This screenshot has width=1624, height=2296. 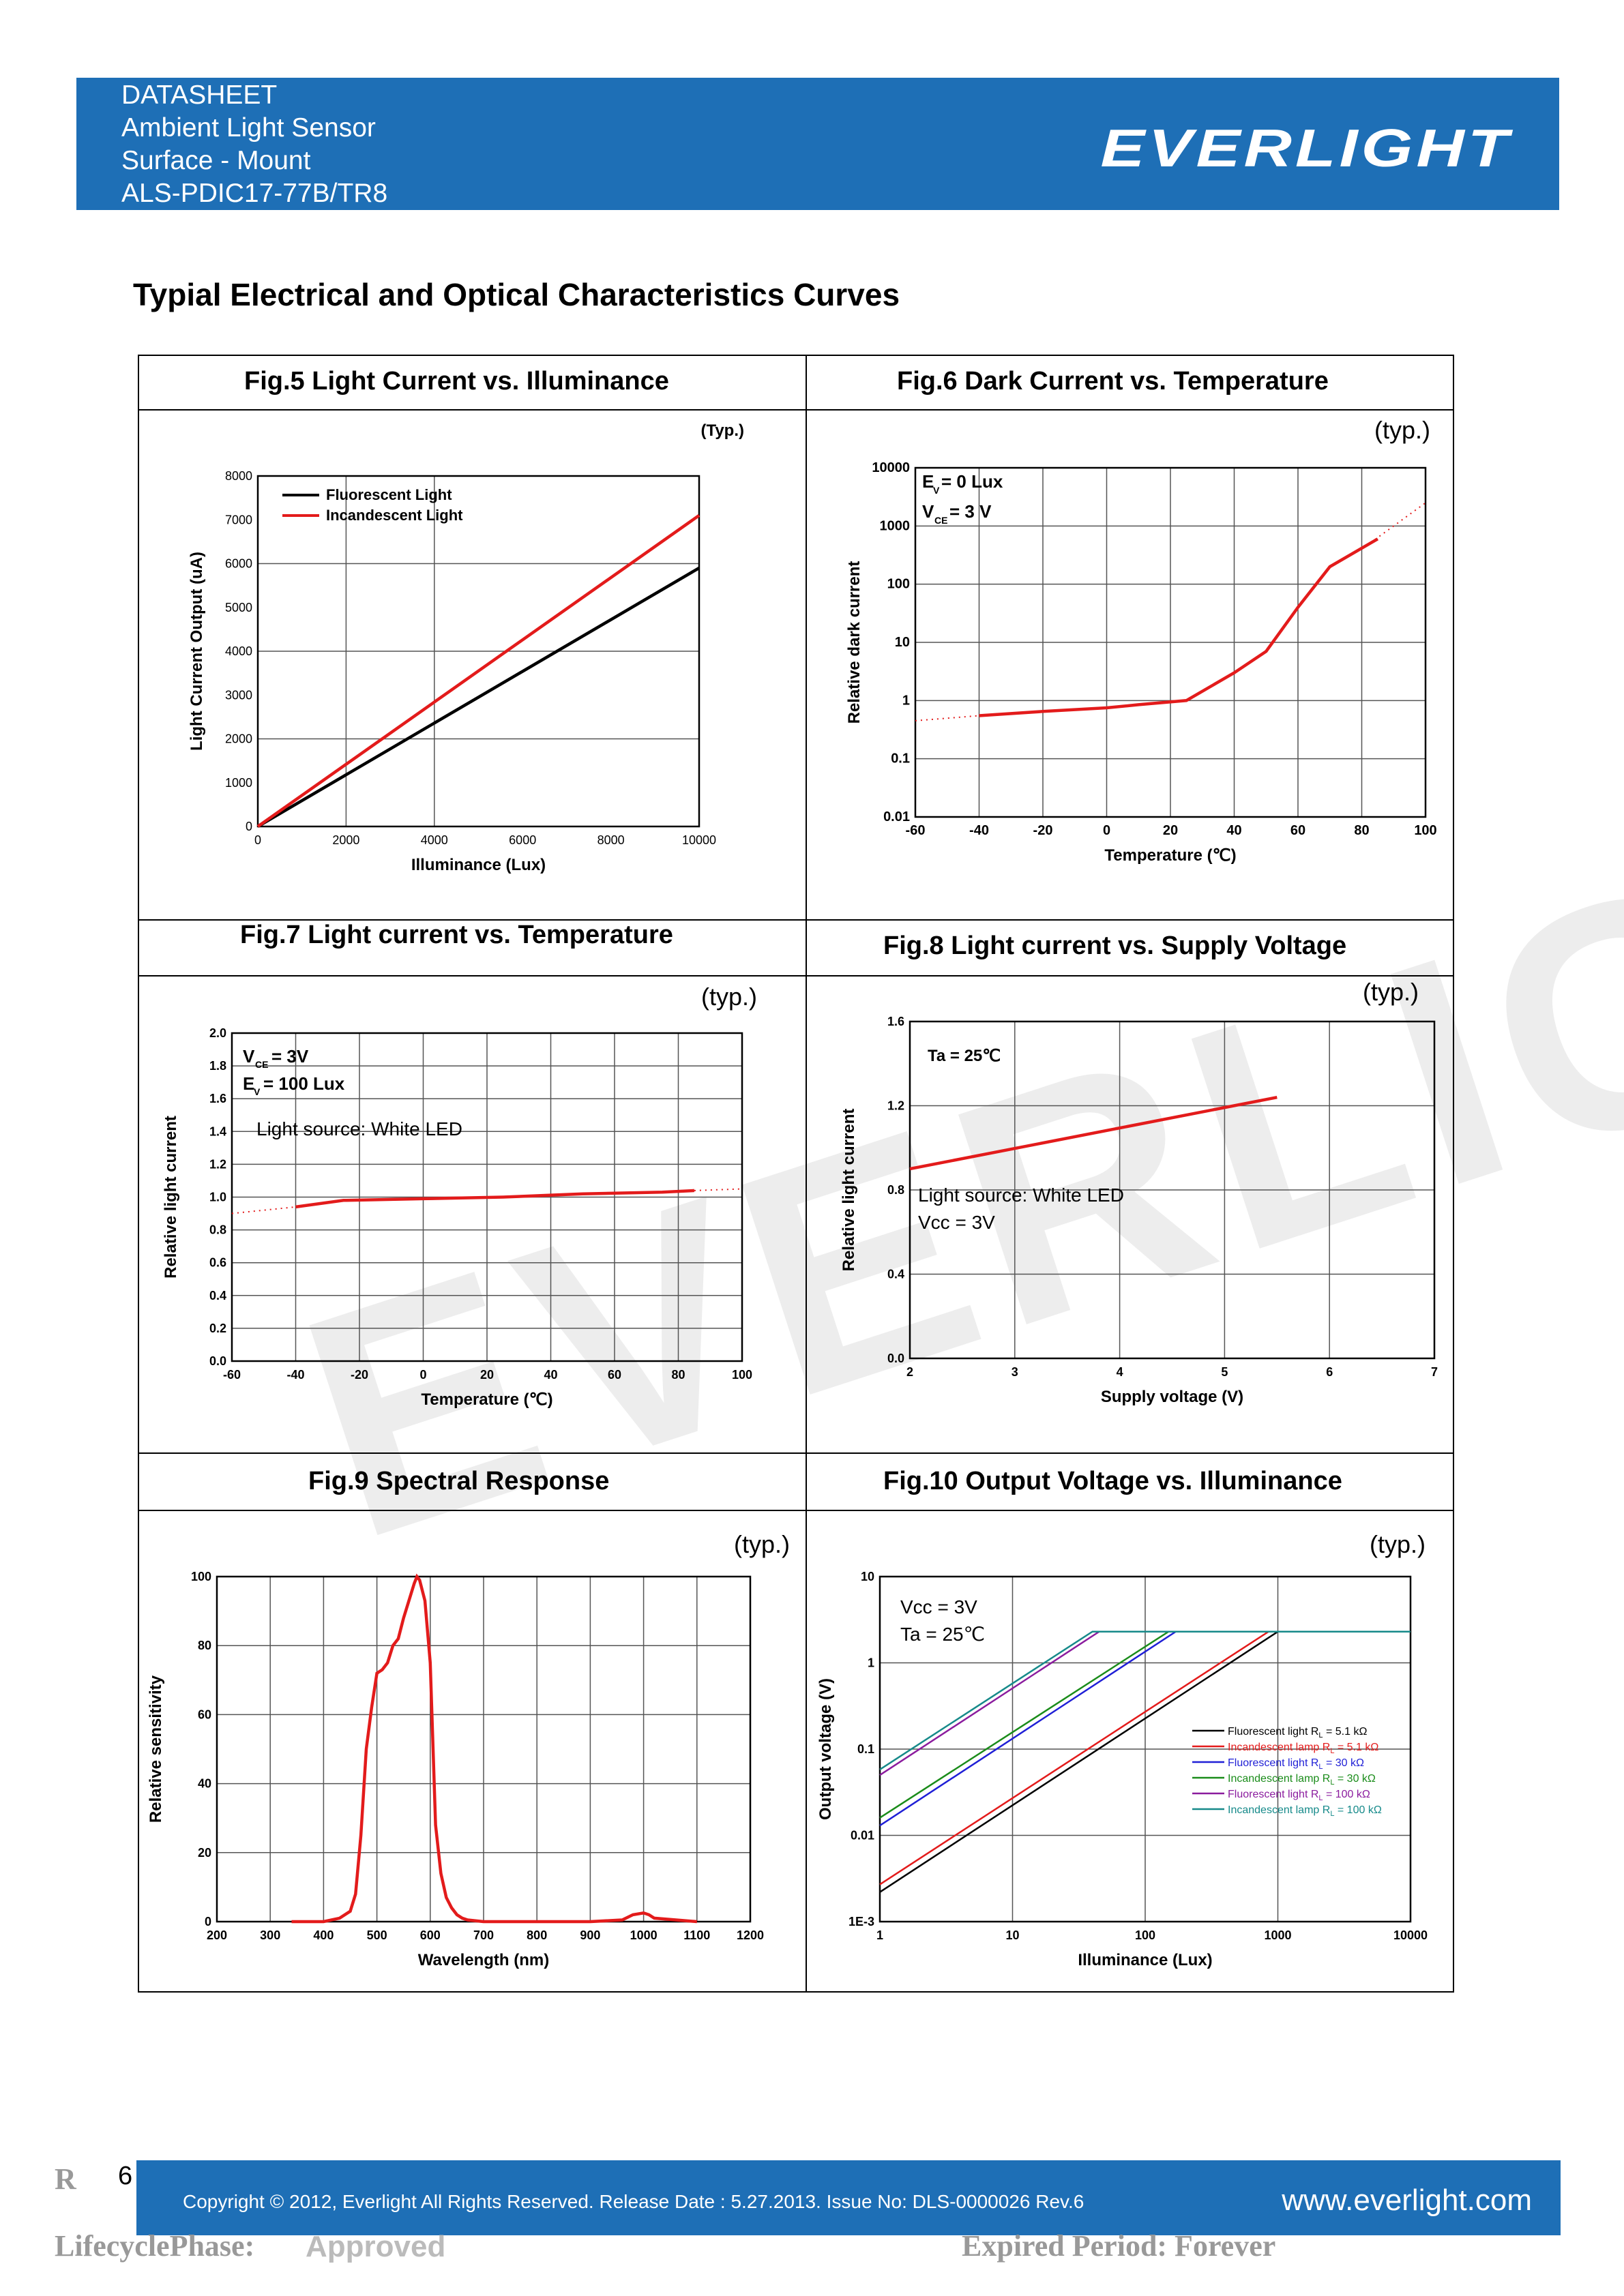 I want to click on fig9-xtick-label: 1100, so click(x=696, y=1935).